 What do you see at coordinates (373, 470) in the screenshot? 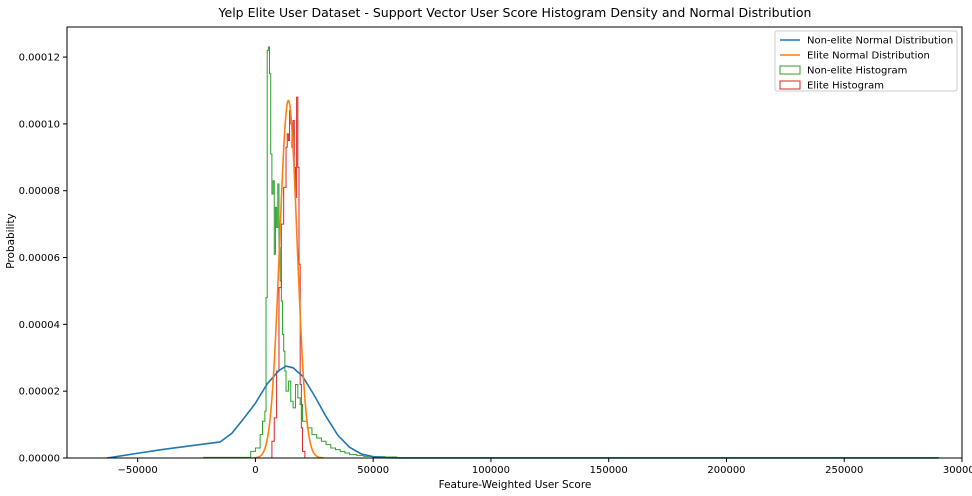
I see `x-tick-label: 50000` at bounding box center [373, 470].